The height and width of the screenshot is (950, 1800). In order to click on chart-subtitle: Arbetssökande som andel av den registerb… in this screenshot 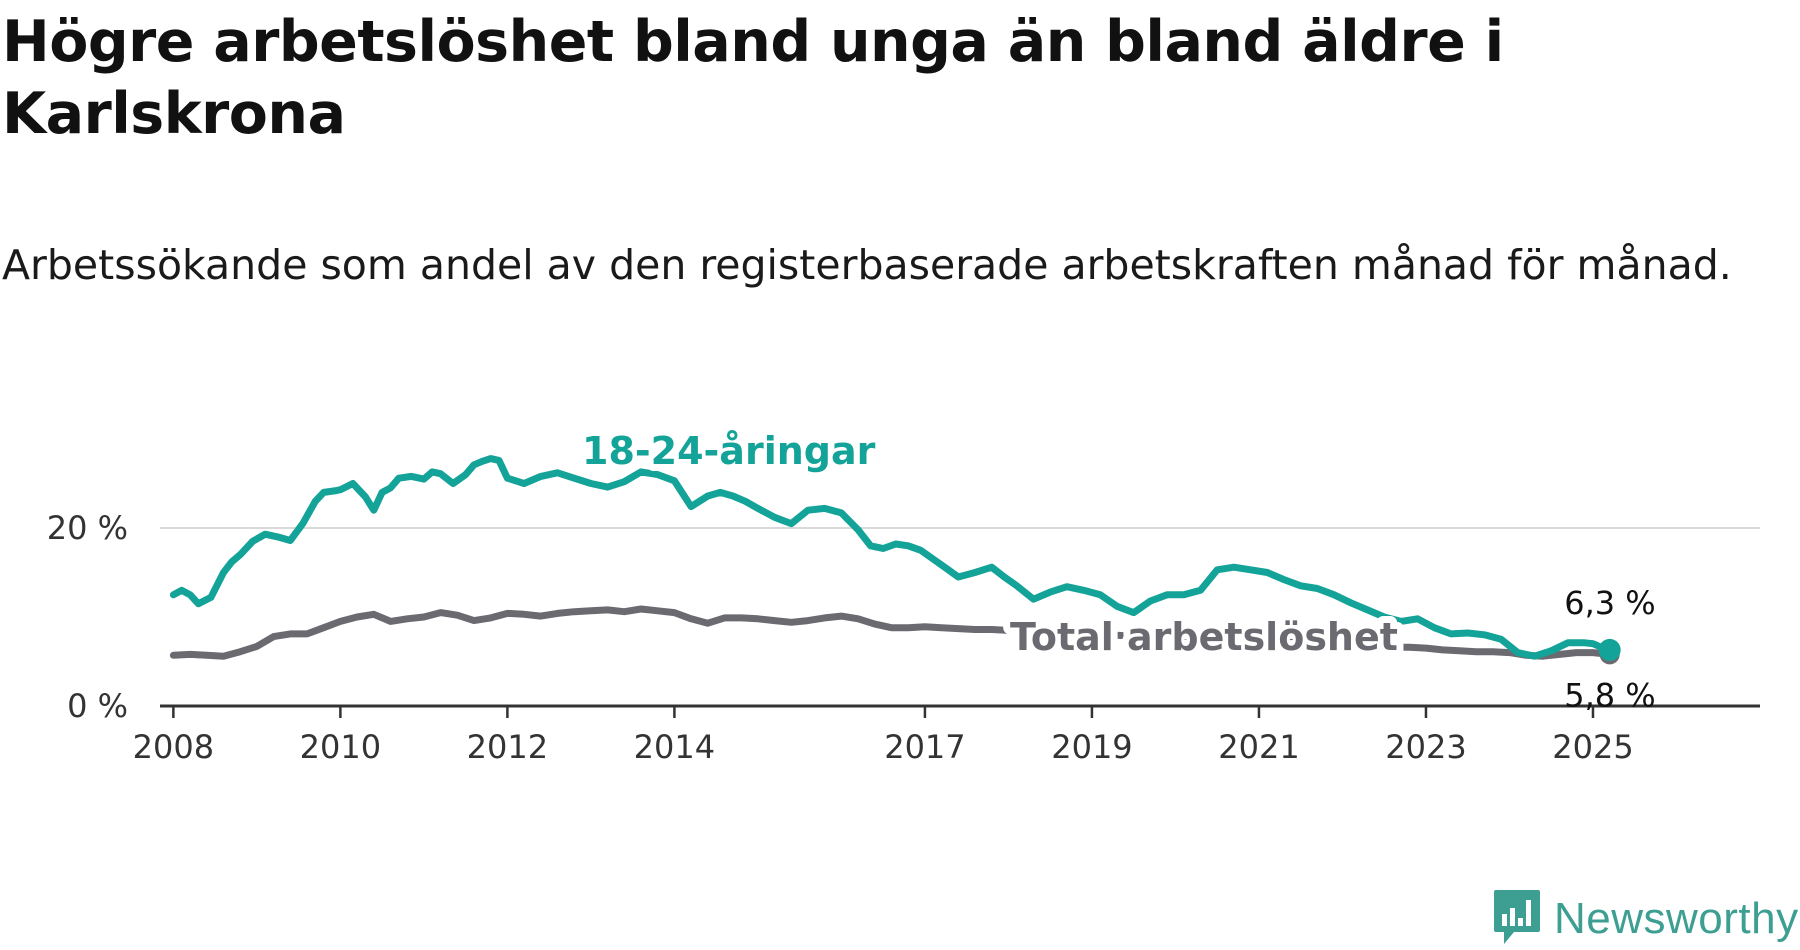, I will do `click(867, 265)`.